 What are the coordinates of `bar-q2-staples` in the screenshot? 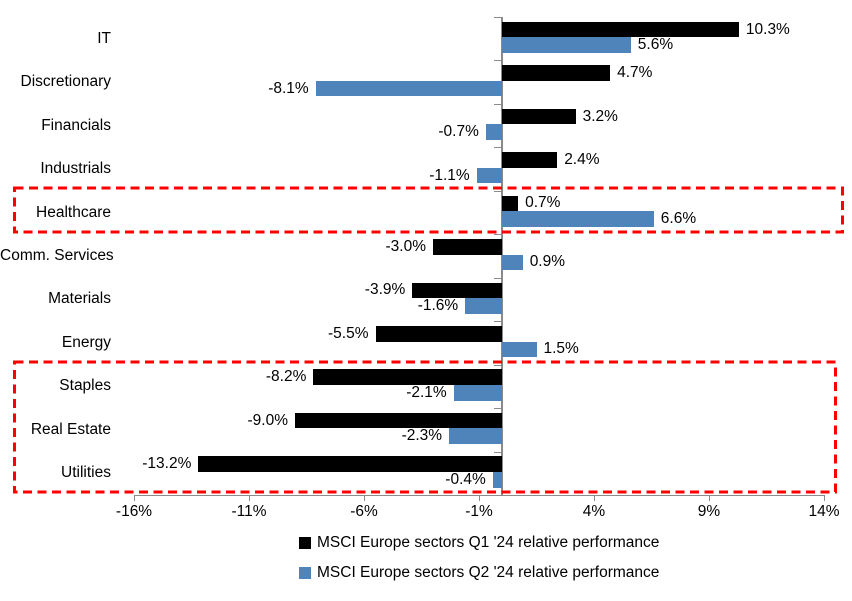 It's located at (477, 393).